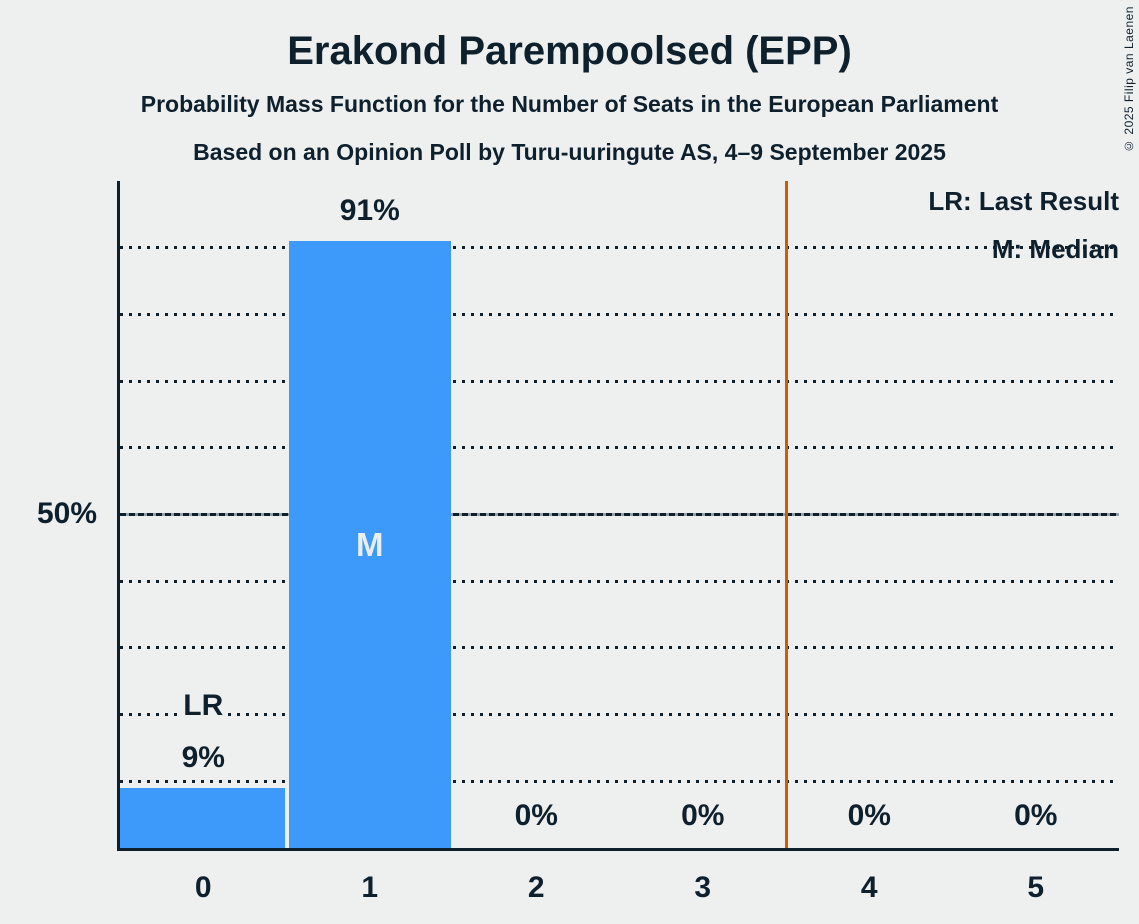 The width and height of the screenshot is (1139, 924). I want to click on value-label-3-text: 0%, so click(703, 815).